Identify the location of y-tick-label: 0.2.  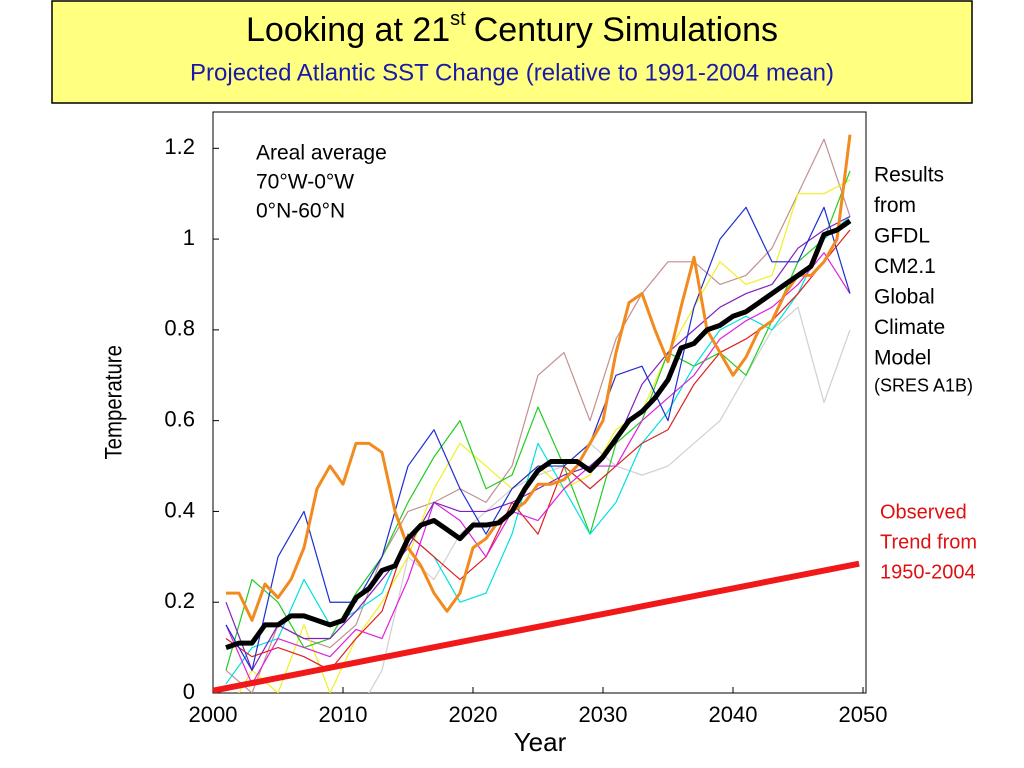
(179, 600).